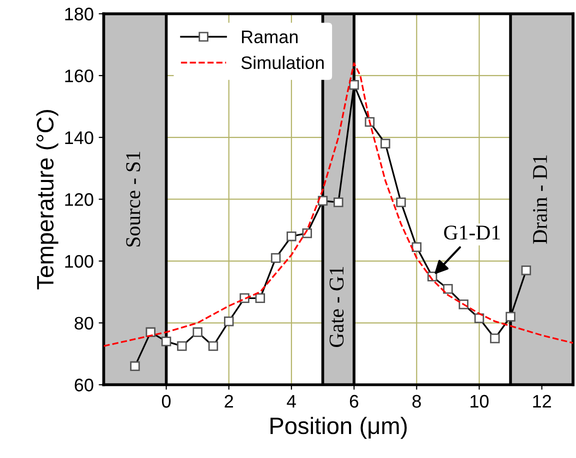 This screenshot has height=458, width=576. What do you see at coordinates (84, 385) in the screenshot?
I see `y-tick-label: 60` at bounding box center [84, 385].